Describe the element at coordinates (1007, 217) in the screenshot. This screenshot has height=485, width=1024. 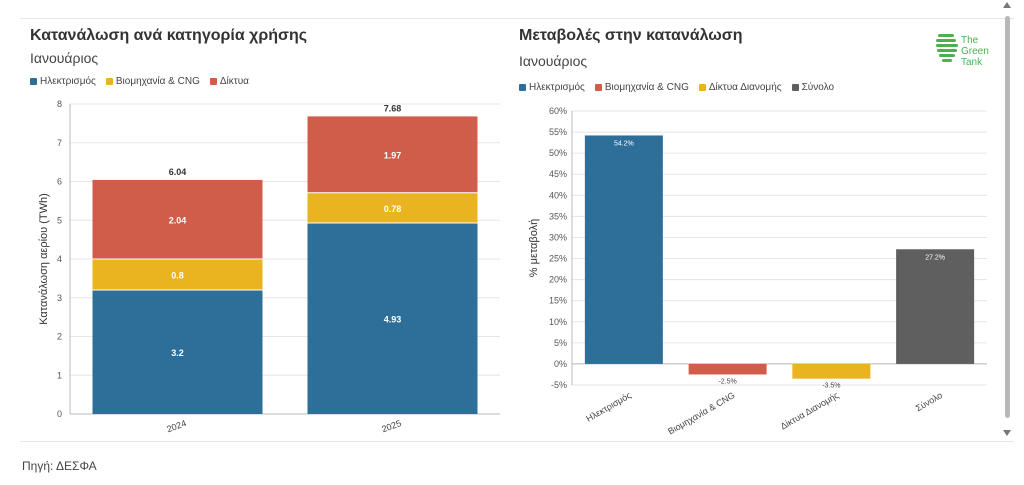
I see `scroll-thumb` at that location.